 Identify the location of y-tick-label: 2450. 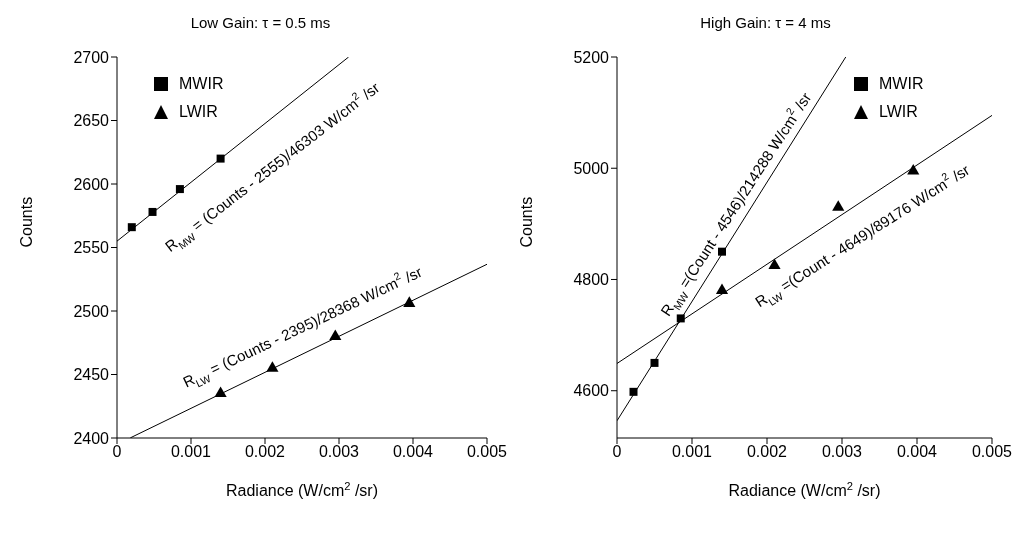
(91, 375).